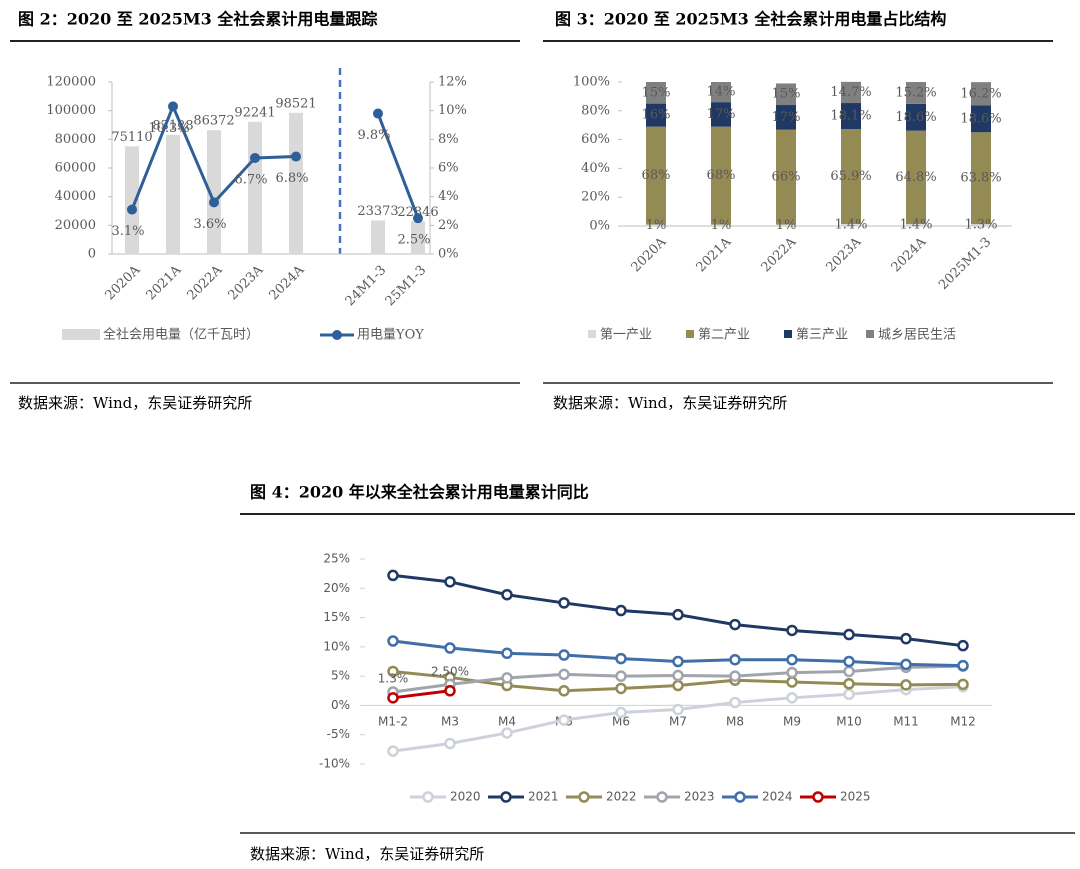  What do you see at coordinates (377, 211) in the screenshot?
I see `bar-label: 23373` at bounding box center [377, 211].